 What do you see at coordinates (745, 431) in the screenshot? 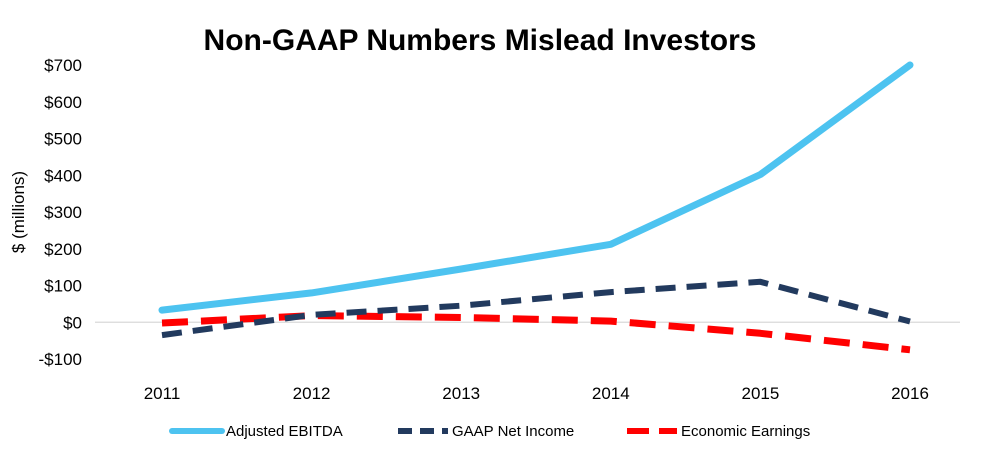
I see `legend-label-economic-earnings: Economic Earnings` at bounding box center [745, 431].